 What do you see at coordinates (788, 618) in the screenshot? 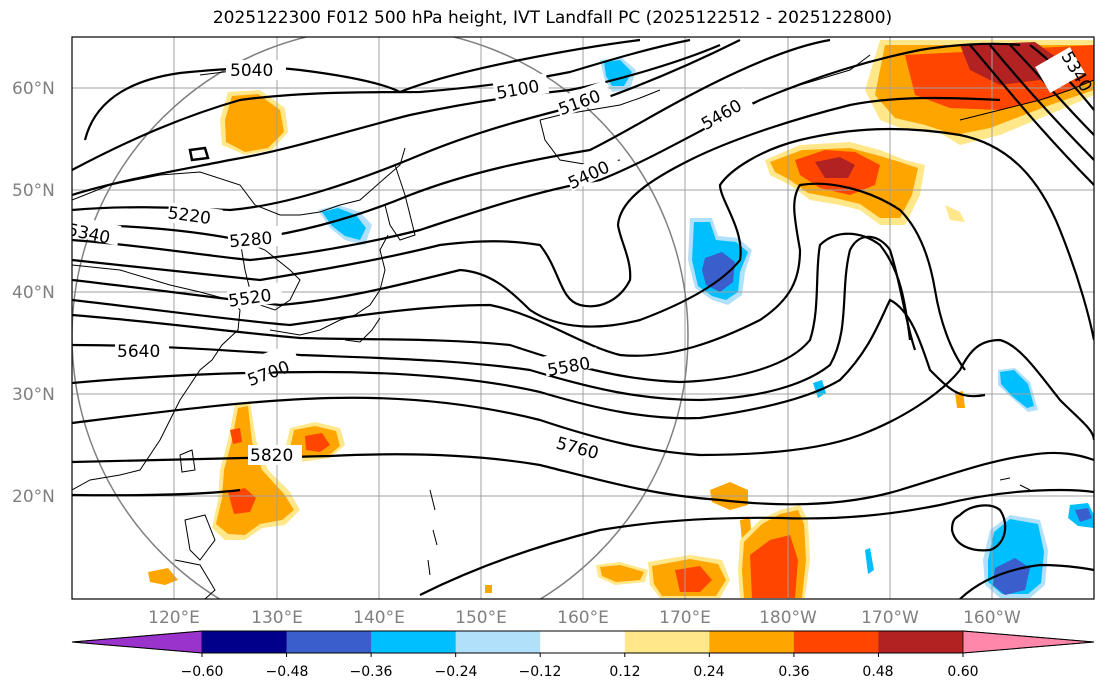
I see `lon-tick-label: 180°W` at bounding box center [788, 618].